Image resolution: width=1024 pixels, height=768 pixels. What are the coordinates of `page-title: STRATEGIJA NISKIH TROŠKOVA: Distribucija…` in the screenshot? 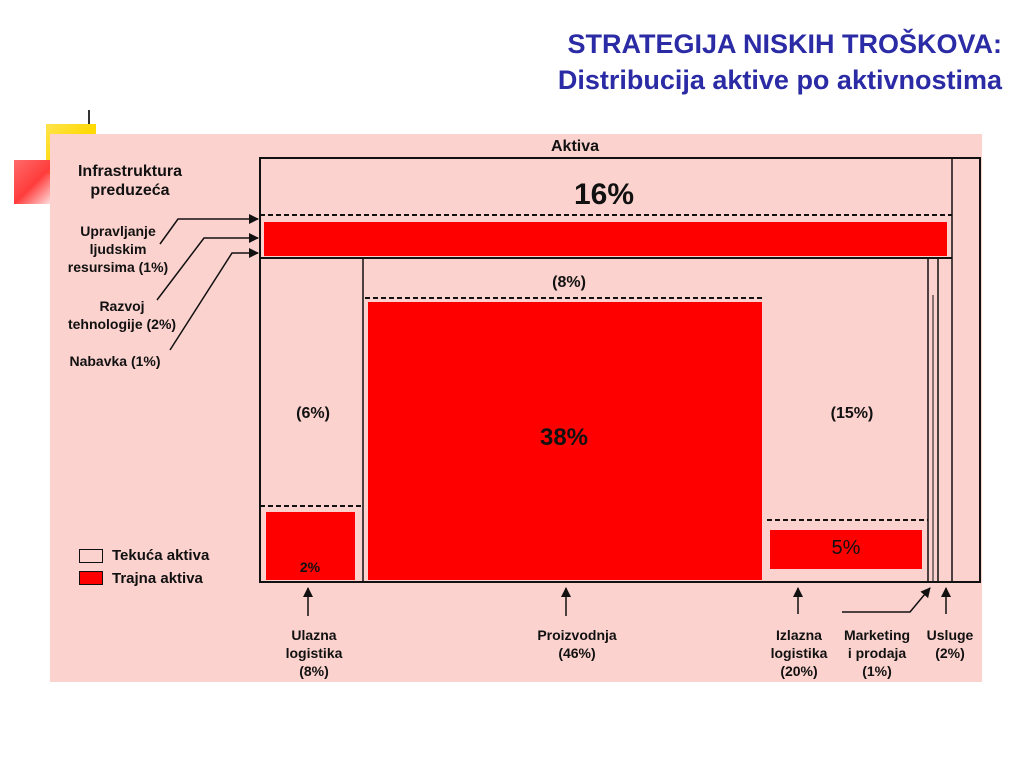 It's located at (652, 62).